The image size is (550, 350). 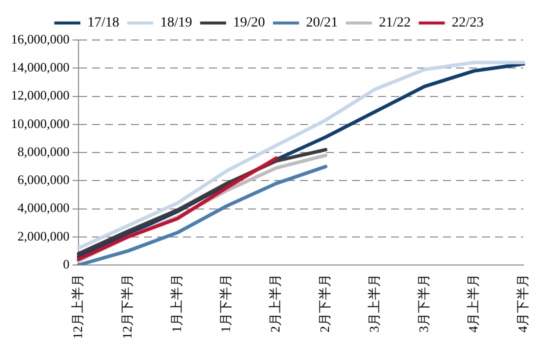 I want to click on y-tick-label: 0, so click(x=66, y=264).